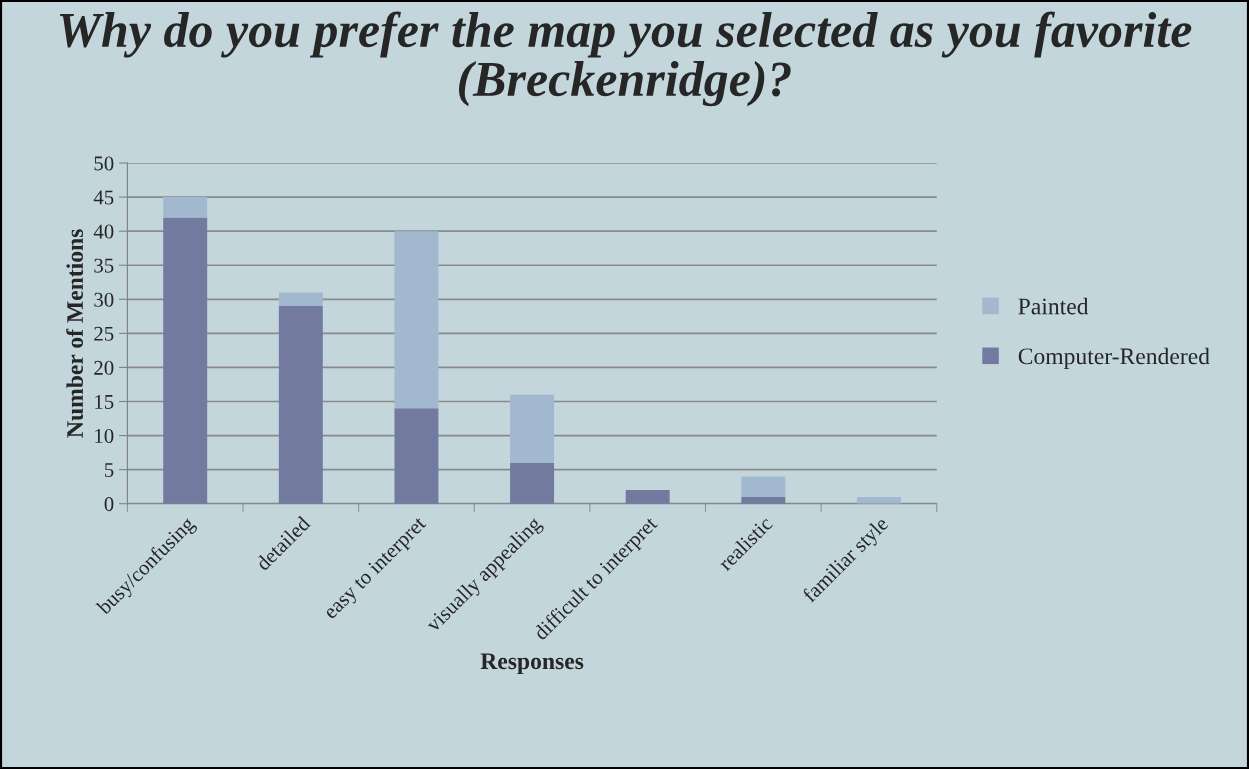  Describe the element at coordinates (109, 470) in the screenshot. I see `y-tick-label: 5` at that location.